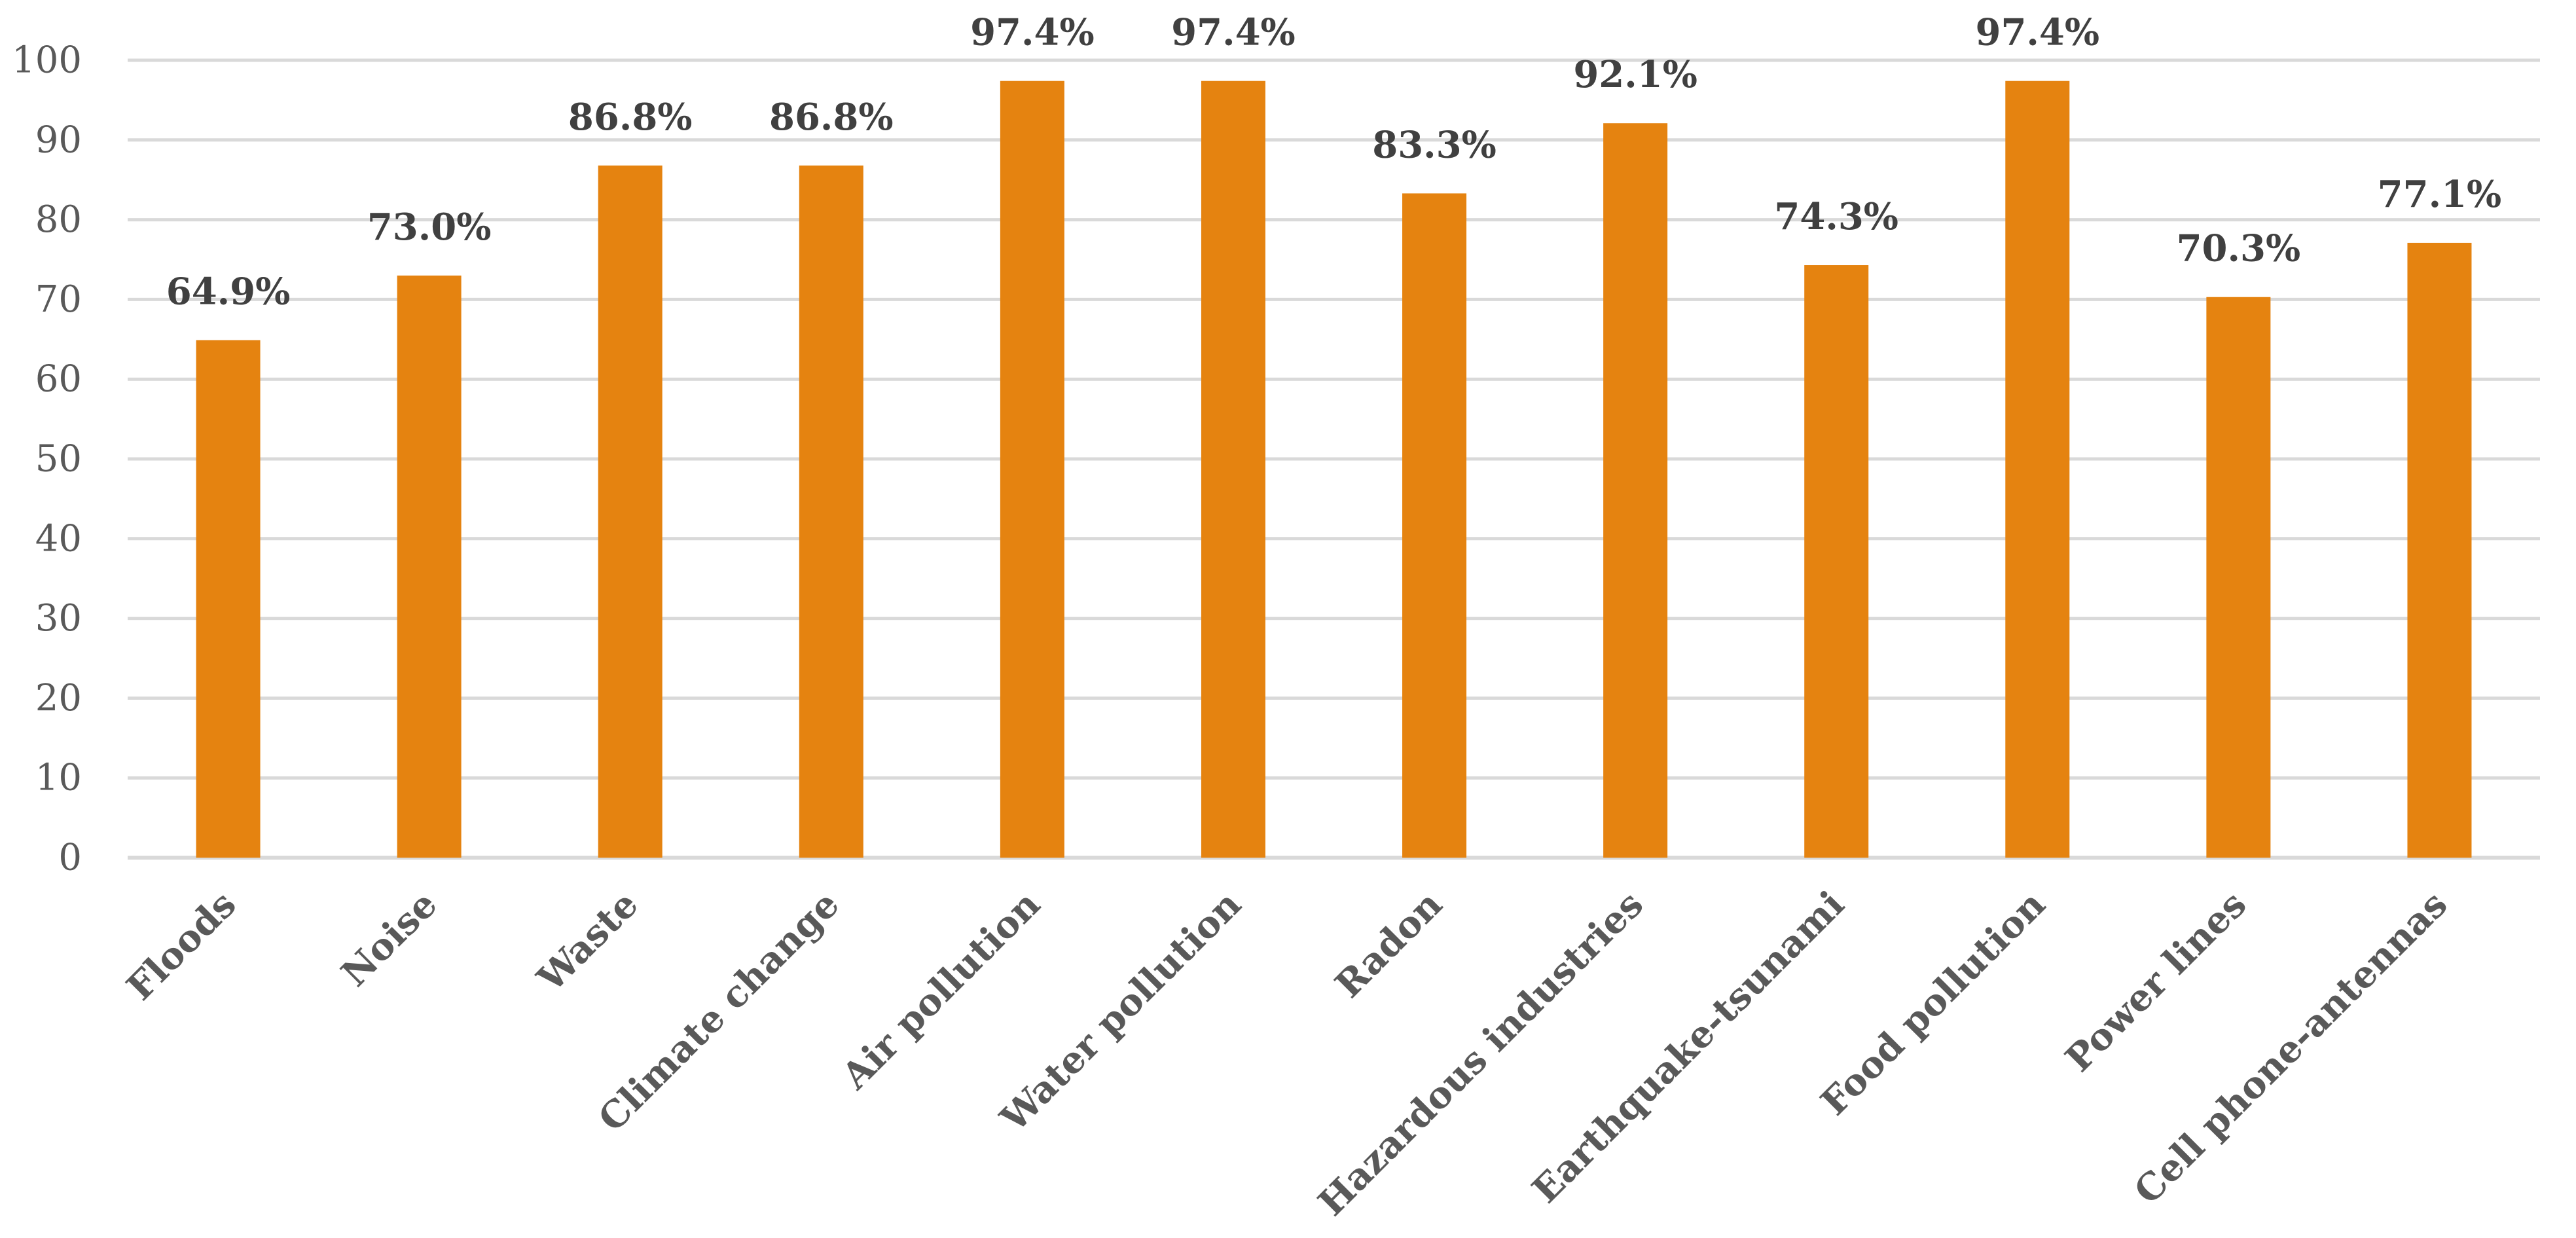  Describe the element at coordinates (1389, 945) in the screenshot. I see `x-tick-label: Radon` at that location.